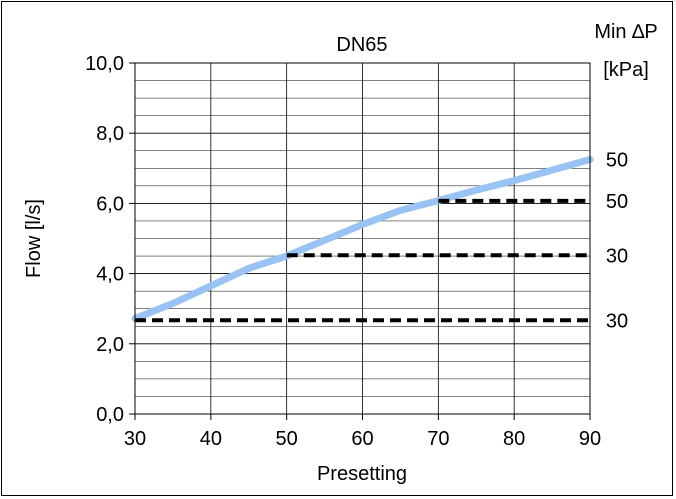 The width and height of the screenshot is (676, 499). Describe the element at coordinates (438, 439) in the screenshot. I see `x-tick-label: 70` at that location.